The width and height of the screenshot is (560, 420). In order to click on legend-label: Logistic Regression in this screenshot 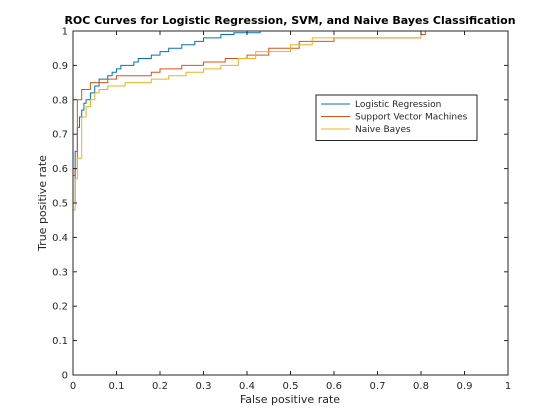, I will do `click(398, 105)`.